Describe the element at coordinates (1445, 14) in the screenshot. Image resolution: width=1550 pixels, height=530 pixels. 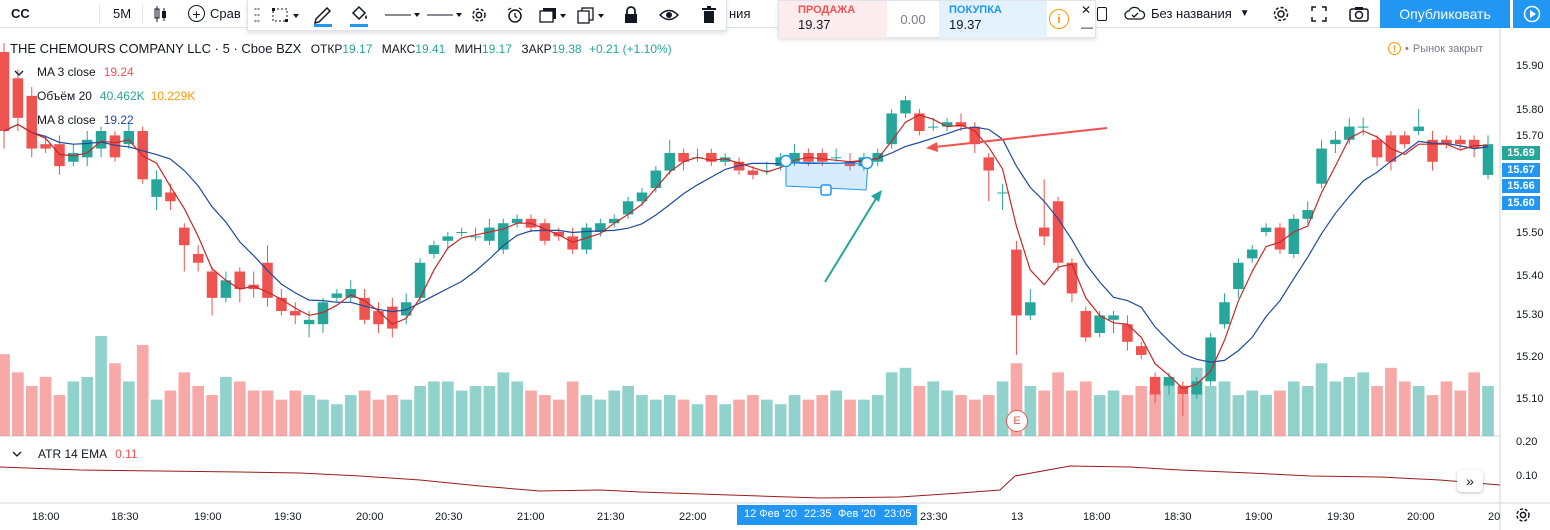
I see `publish-button: Опубликовать` at that location.